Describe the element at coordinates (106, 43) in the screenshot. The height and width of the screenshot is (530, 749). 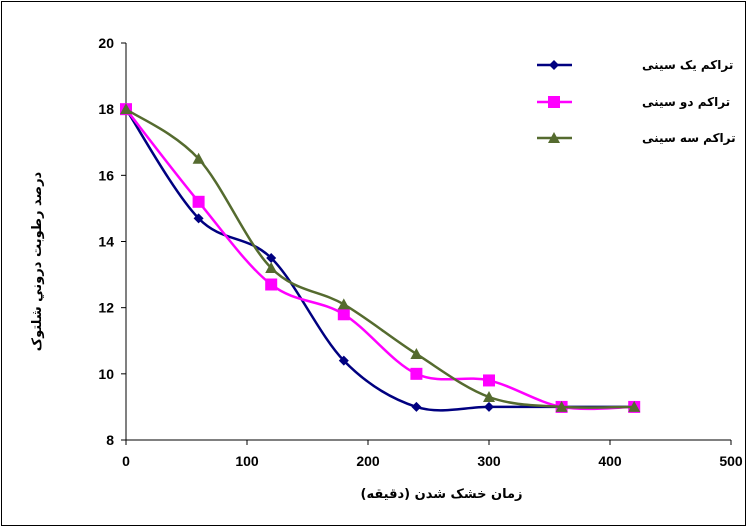
I see `y-tick-label: 20` at that location.